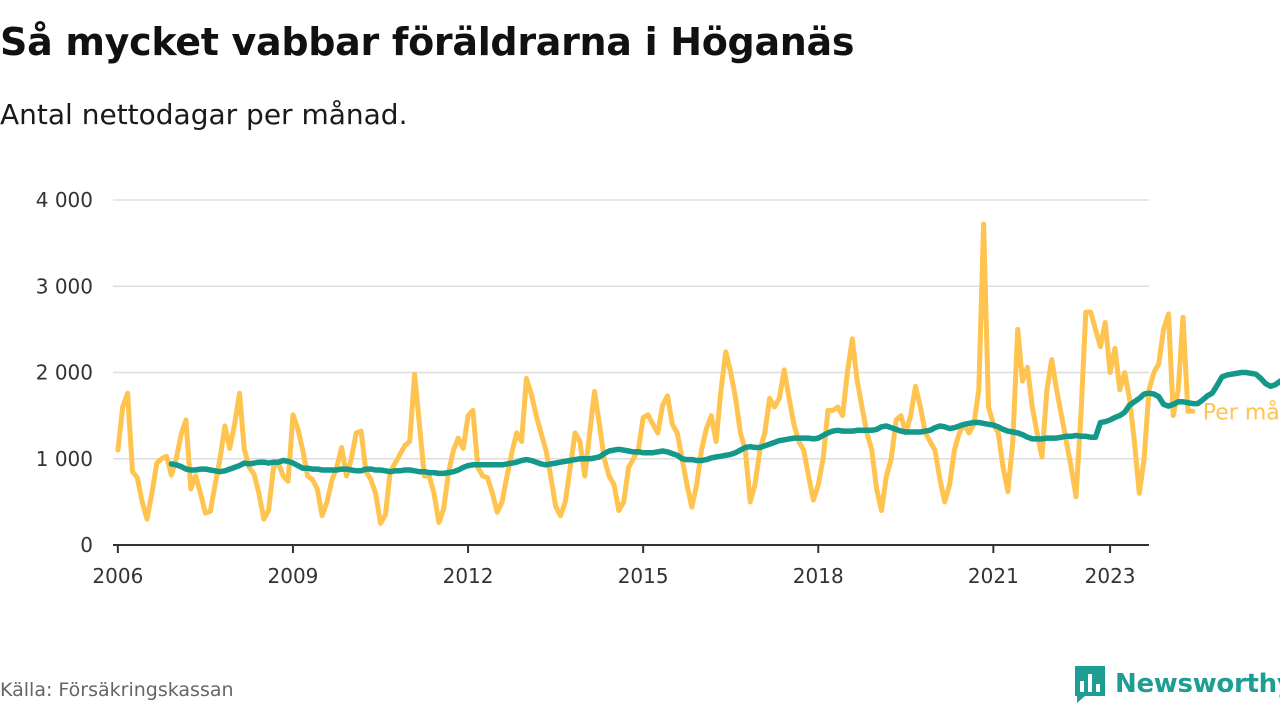  I want to click on y-axis-labels: 0 1 000 2 000 3 000 4 000, so click(64, 372).